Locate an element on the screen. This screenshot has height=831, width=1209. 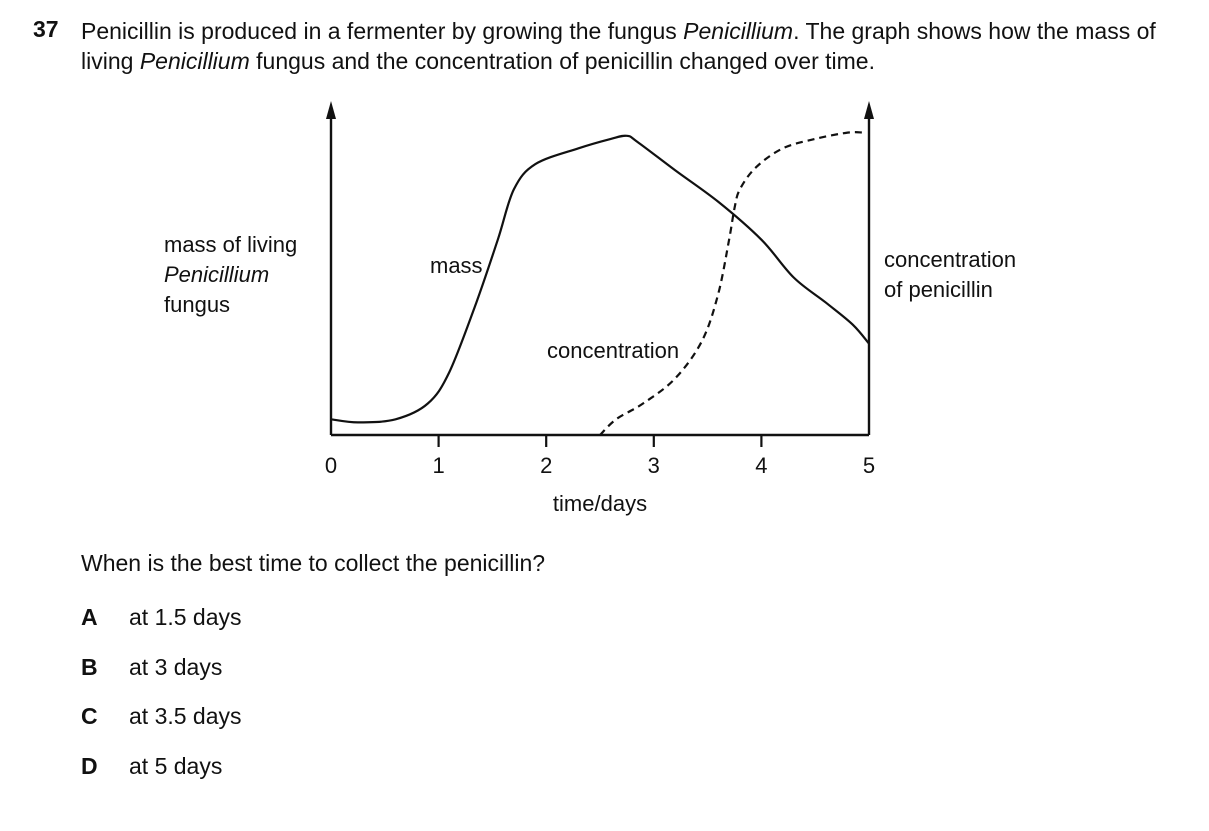
option-text: at 5 days is located at coordinates (176, 766).